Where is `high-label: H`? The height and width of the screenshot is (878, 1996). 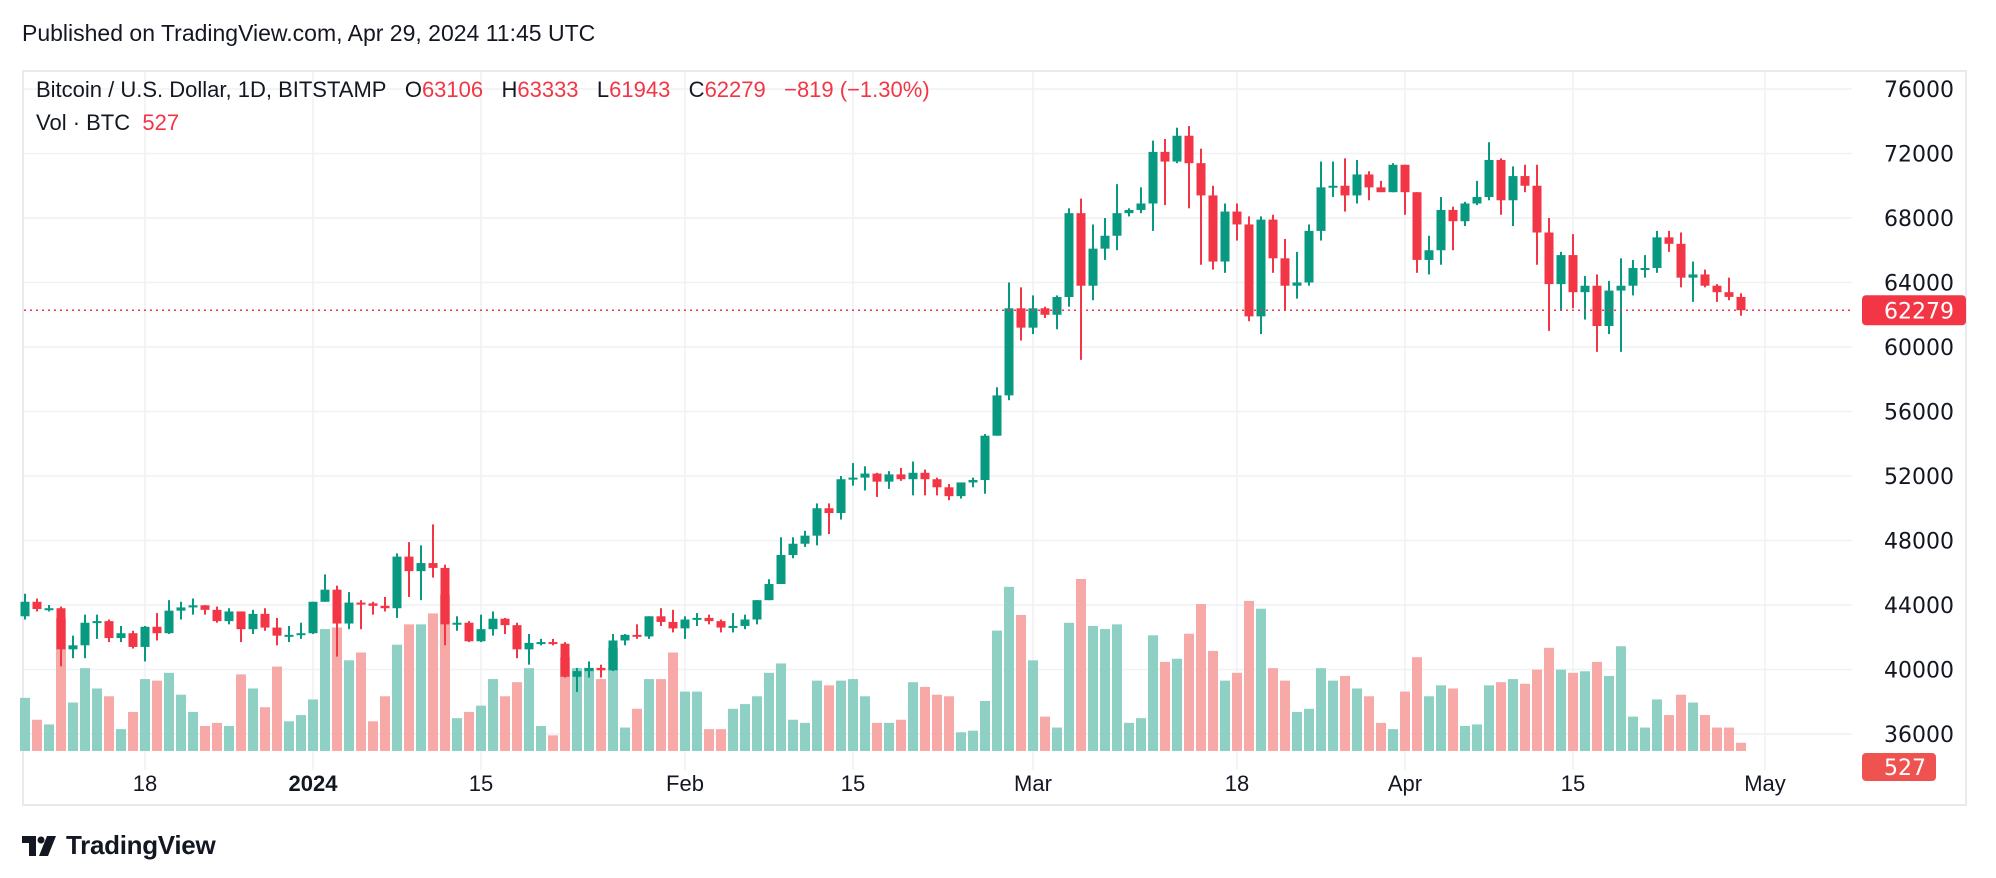
high-label: H is located at coordinates (509, 89).